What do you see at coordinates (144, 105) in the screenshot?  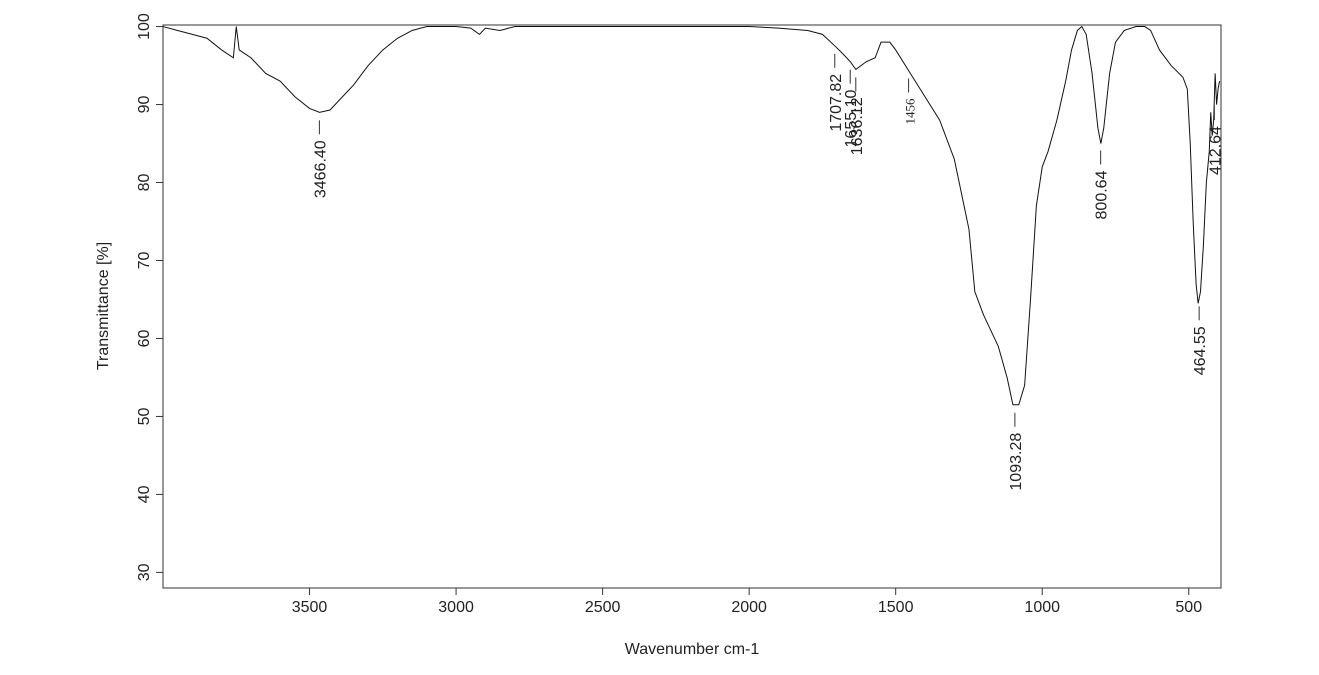 I see `y-tick-label: 90` at bounding box center [144, 105].